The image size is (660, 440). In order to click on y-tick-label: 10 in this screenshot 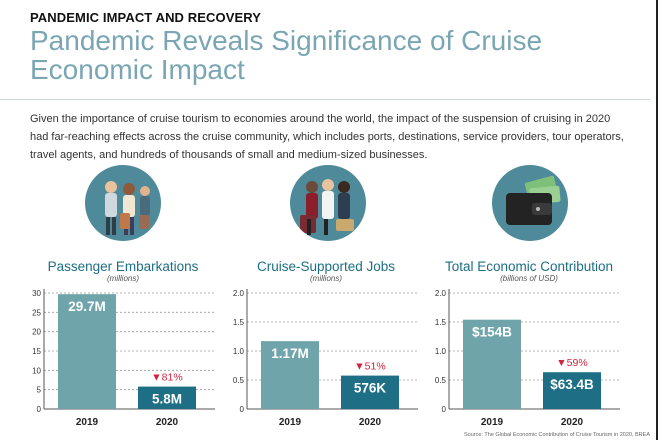, I will do `click(36, 370)`.